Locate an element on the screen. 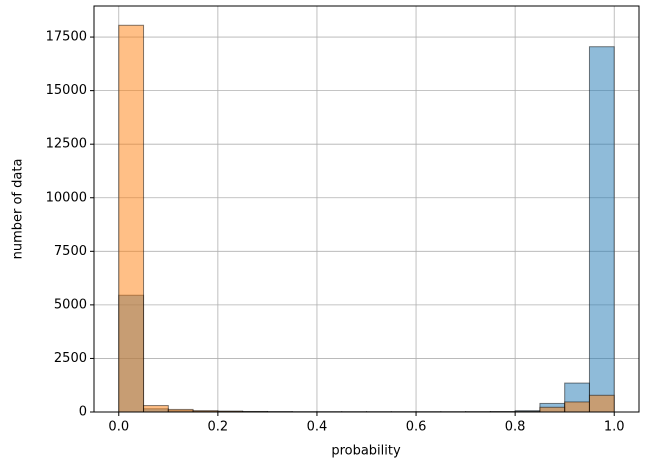 The width and height of the screenshot is (645, 470). x-axis-label: probability is located at coordinates (366, 451).